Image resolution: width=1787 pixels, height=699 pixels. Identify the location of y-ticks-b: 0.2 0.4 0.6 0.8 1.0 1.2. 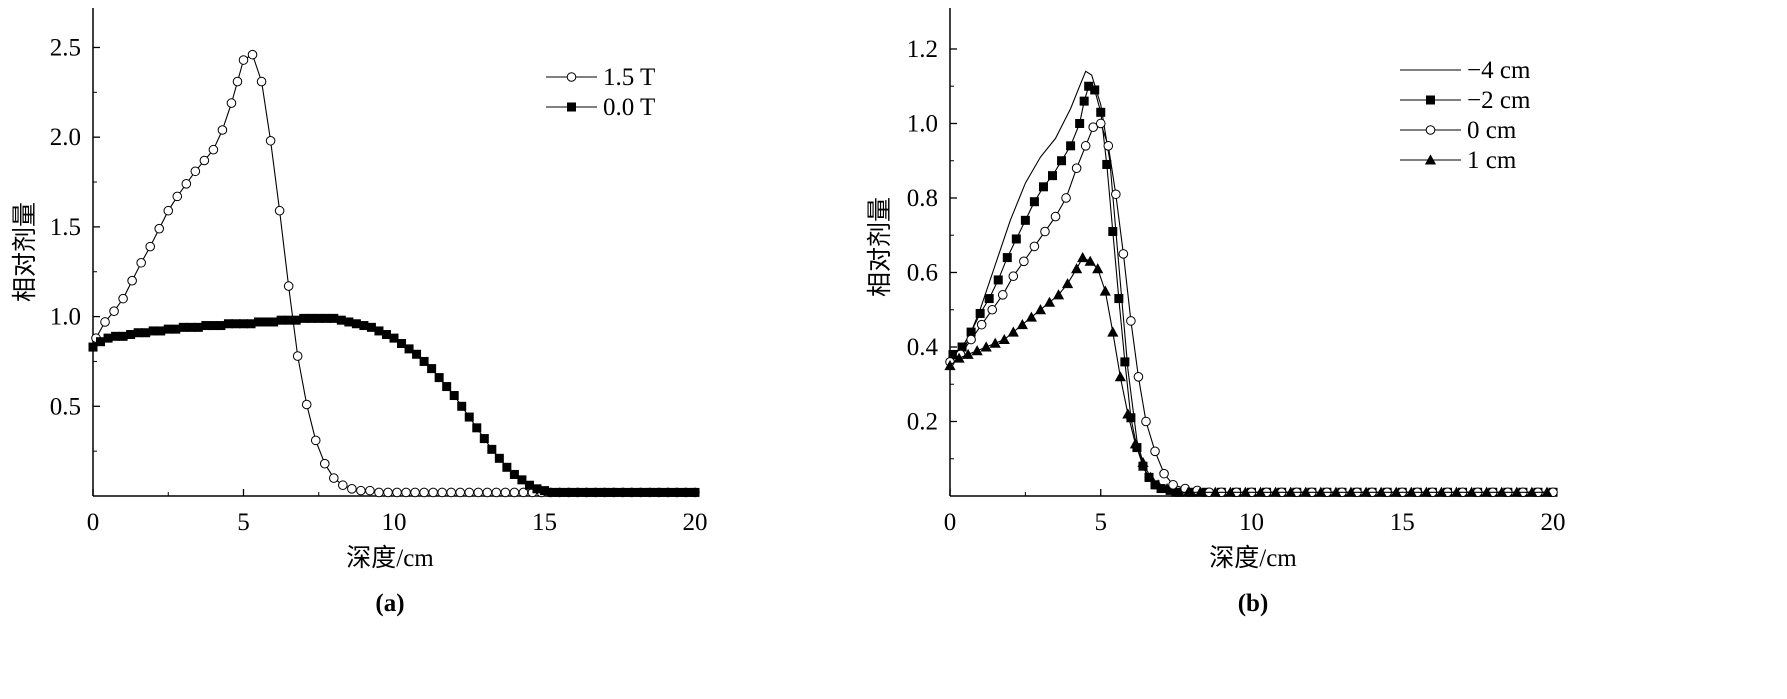
(932, 248).